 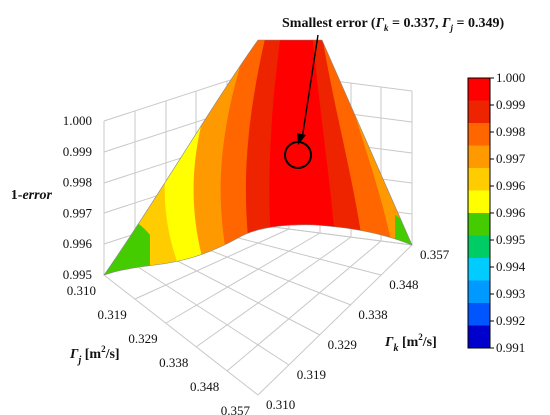 I want to click on z-axis-ticks: 0.995 0.996 0.997 0.998 0.999 1.000, so click(x=78, y=197).